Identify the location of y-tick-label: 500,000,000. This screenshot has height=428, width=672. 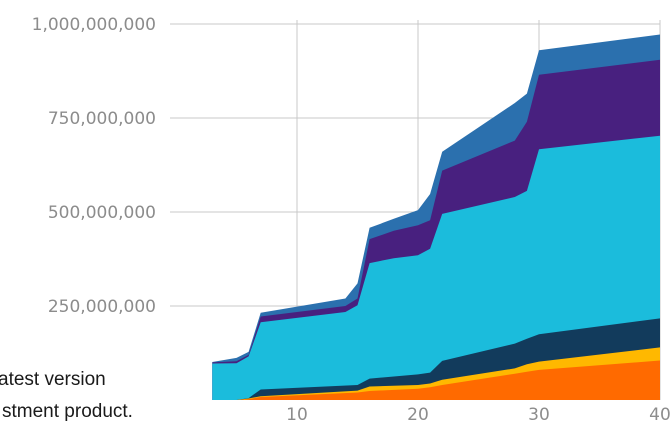
(102, 213).